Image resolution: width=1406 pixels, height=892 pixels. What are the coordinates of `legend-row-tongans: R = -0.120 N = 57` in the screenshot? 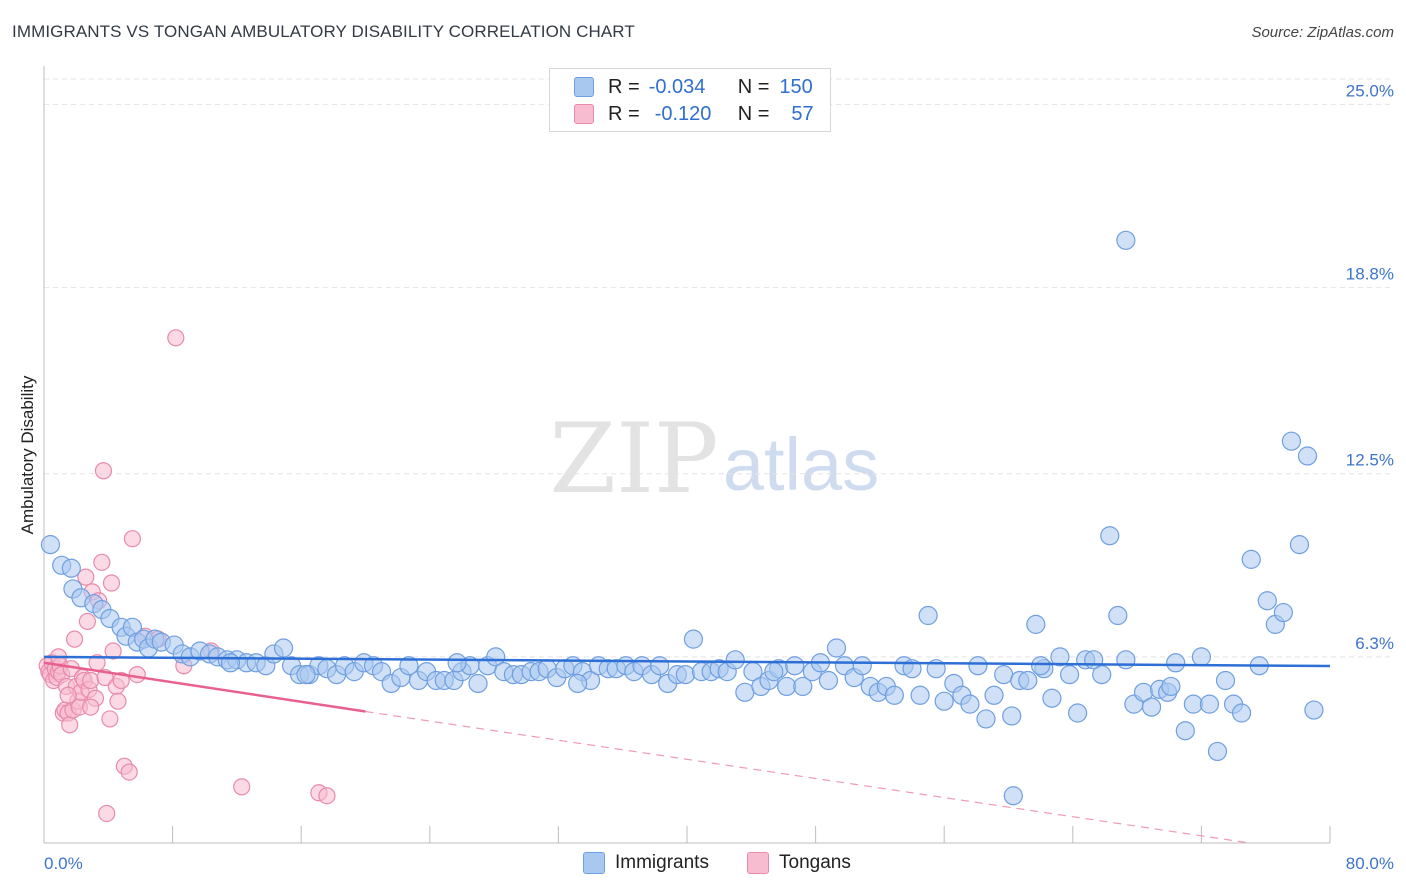 It's located at (694, 114).